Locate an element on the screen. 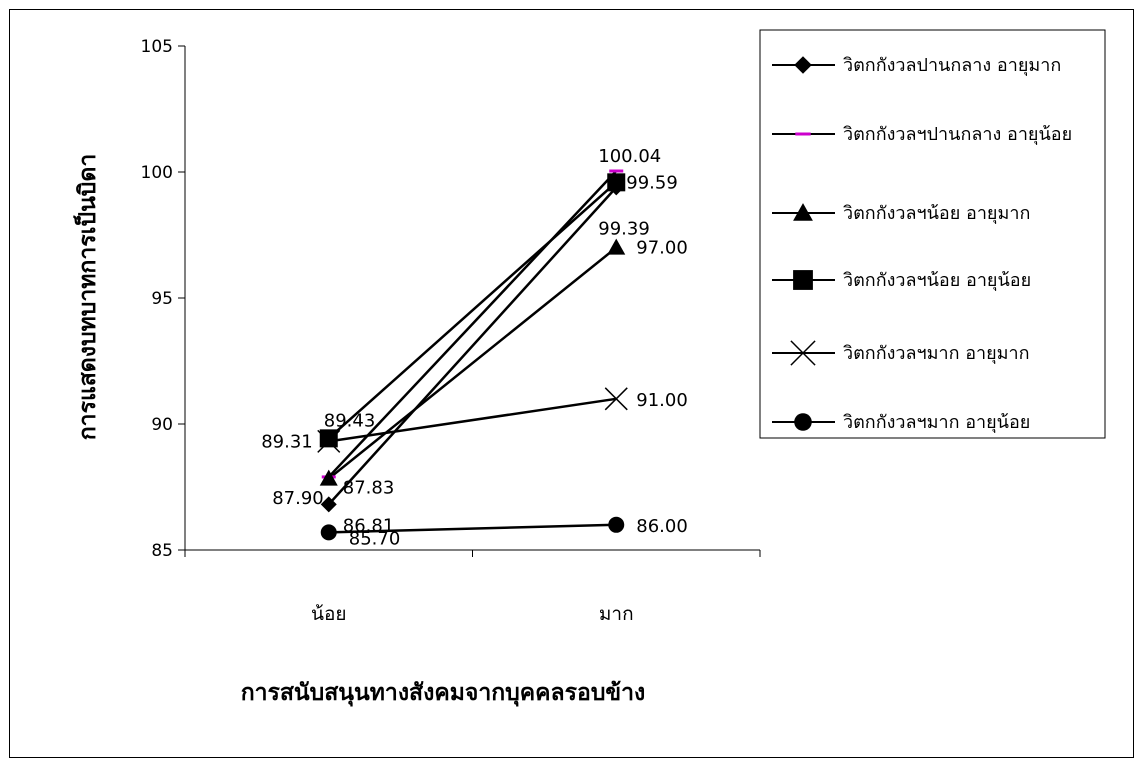 This screenshot has width=1136, height=760. legend-item: วิตกกังวลปานกลาง อายุมาก is located at coordinates (916, 65).